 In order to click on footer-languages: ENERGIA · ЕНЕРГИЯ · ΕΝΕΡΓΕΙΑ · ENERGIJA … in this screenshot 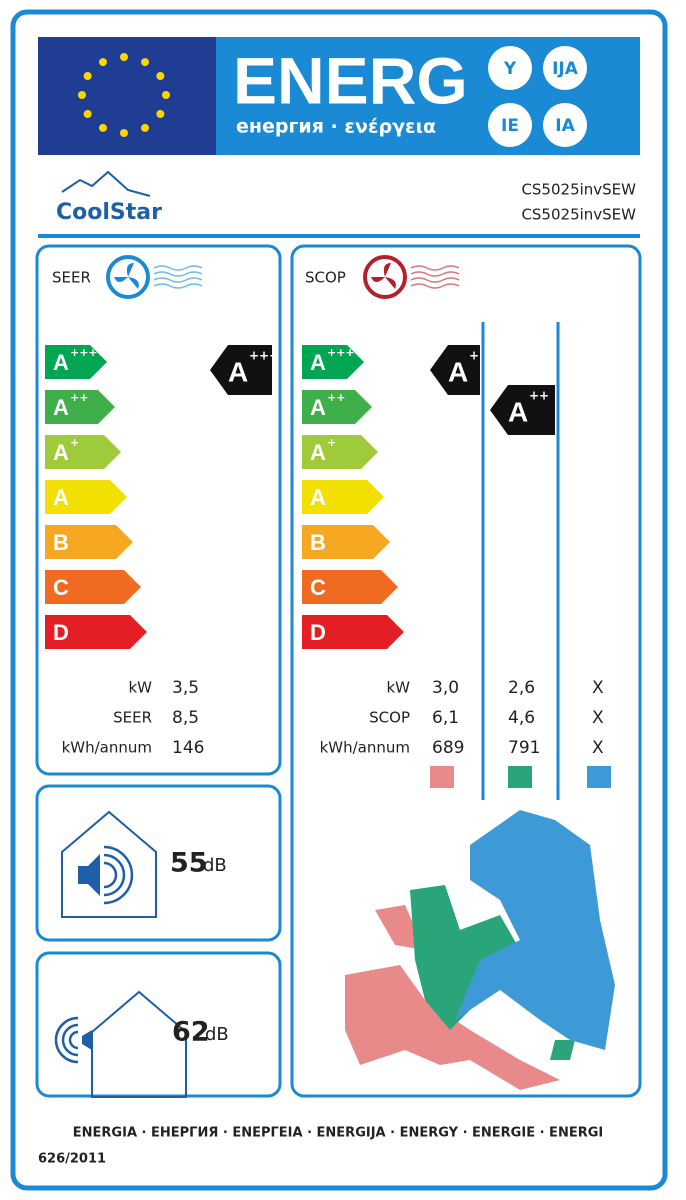, I will do `click(338, 1133)`.